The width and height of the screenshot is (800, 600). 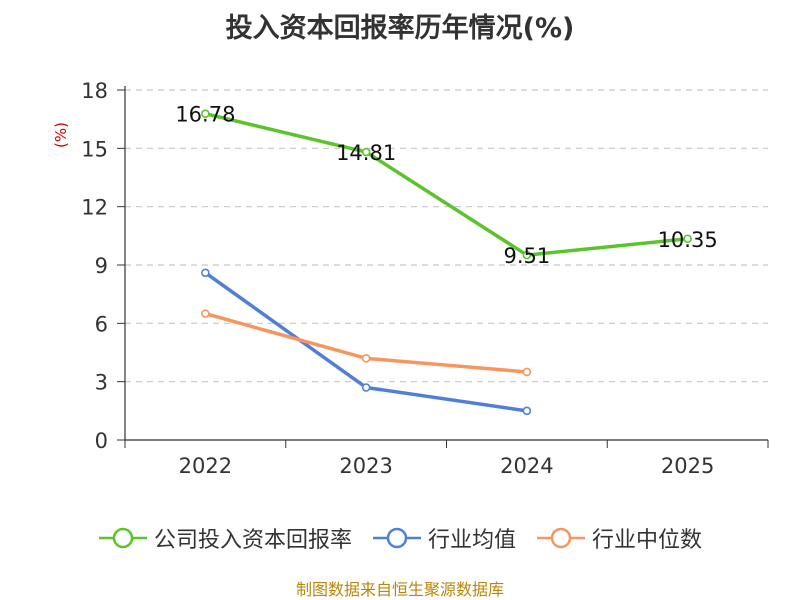 What do you see at coordinates (399, 589) in the screenshot?
I see `source-note: 制图数据来自恒生聚源数据库` at bounding box center [399, 589].